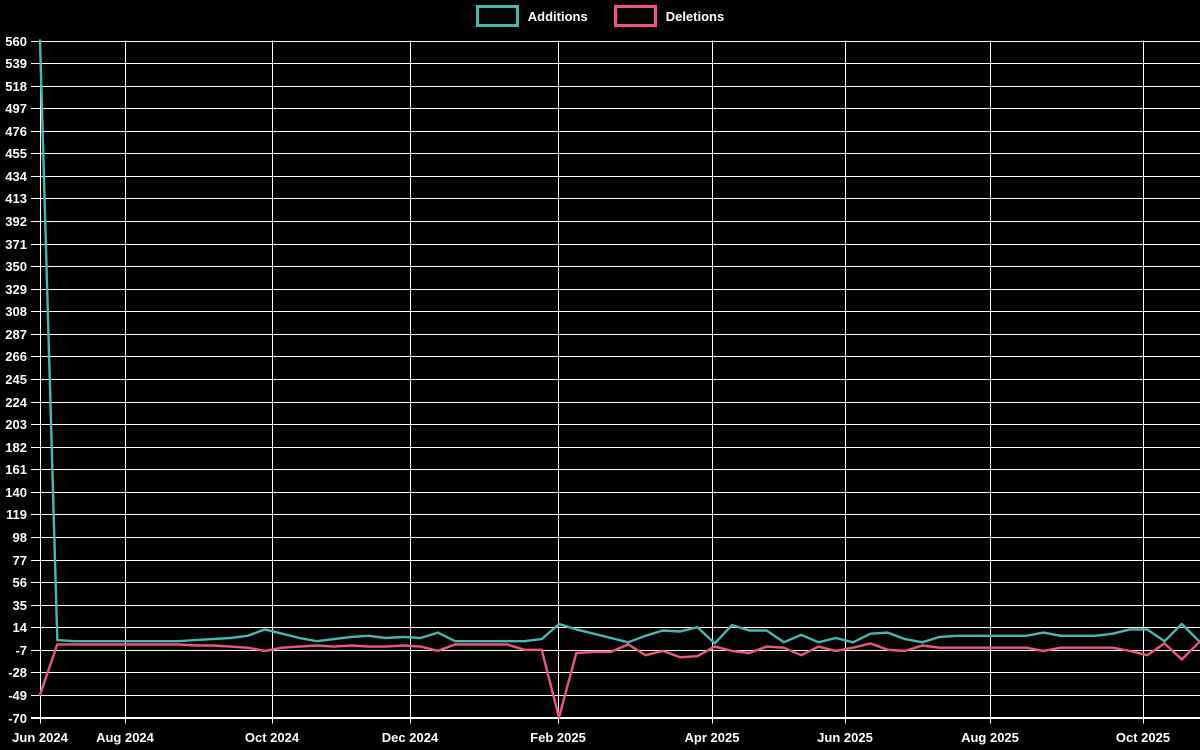  What do you see at coordinates (16, 63) in the screenshot?
I see `y-tick-label: 539` at bounding box center [16, 63].